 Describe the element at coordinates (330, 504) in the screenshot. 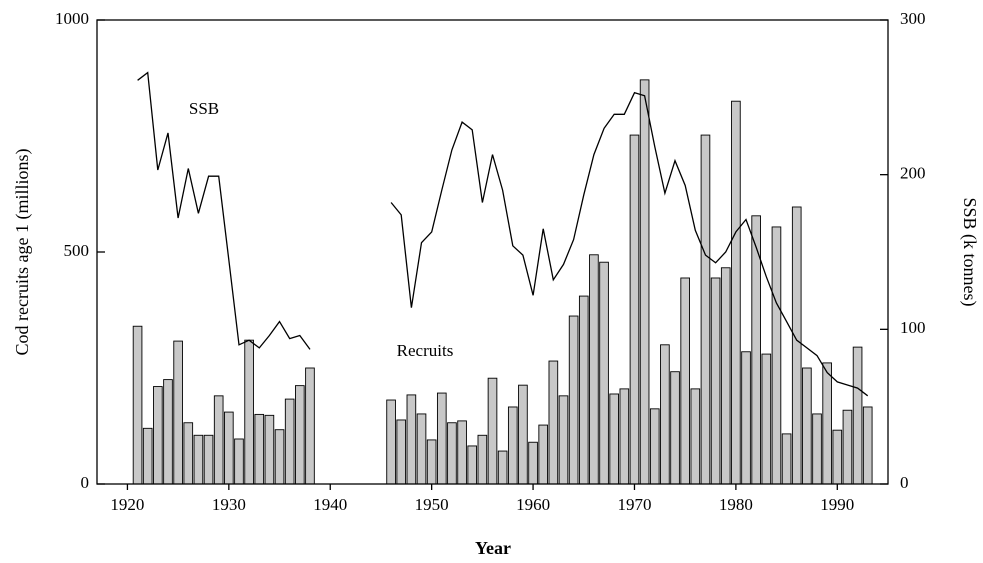

I see `x-tick-label: 1940` at that location.